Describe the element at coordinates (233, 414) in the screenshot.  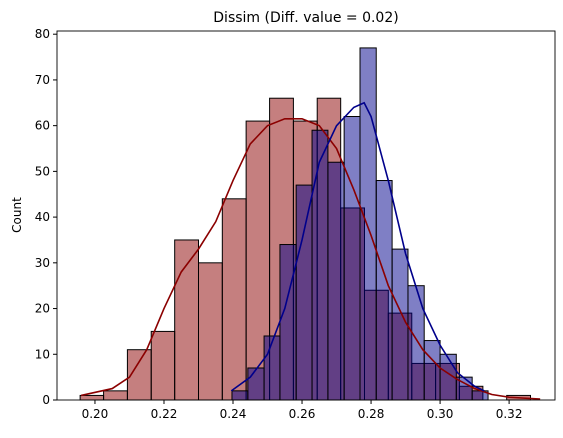
I see `x-tick-label: 0.24` at that location.